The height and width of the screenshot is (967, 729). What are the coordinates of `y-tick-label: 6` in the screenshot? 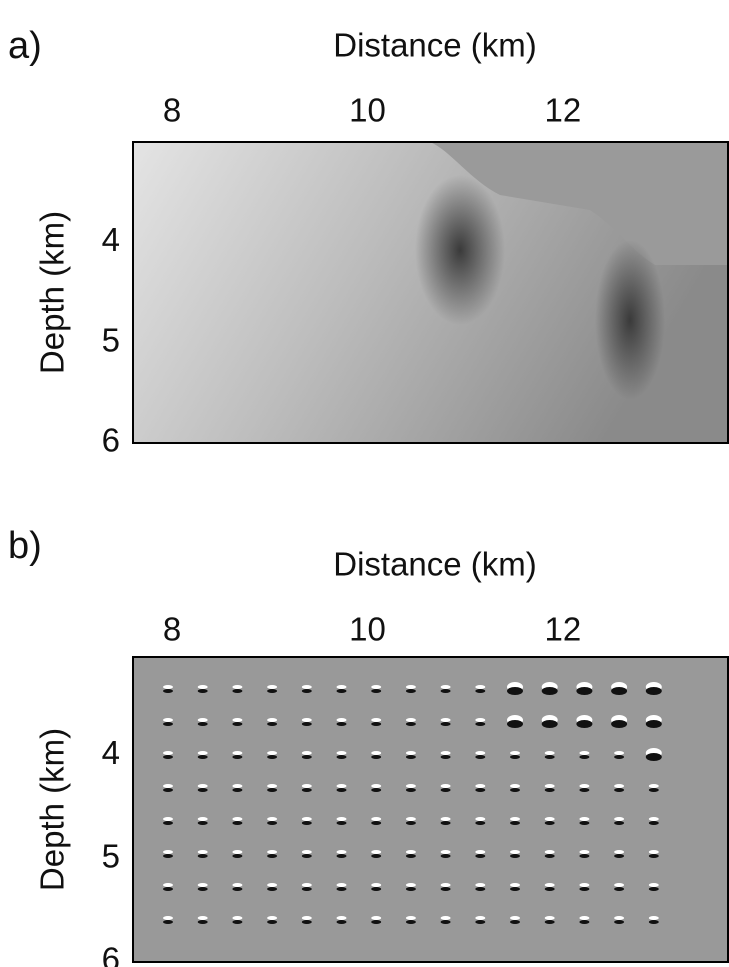 It's located at (111, 440).